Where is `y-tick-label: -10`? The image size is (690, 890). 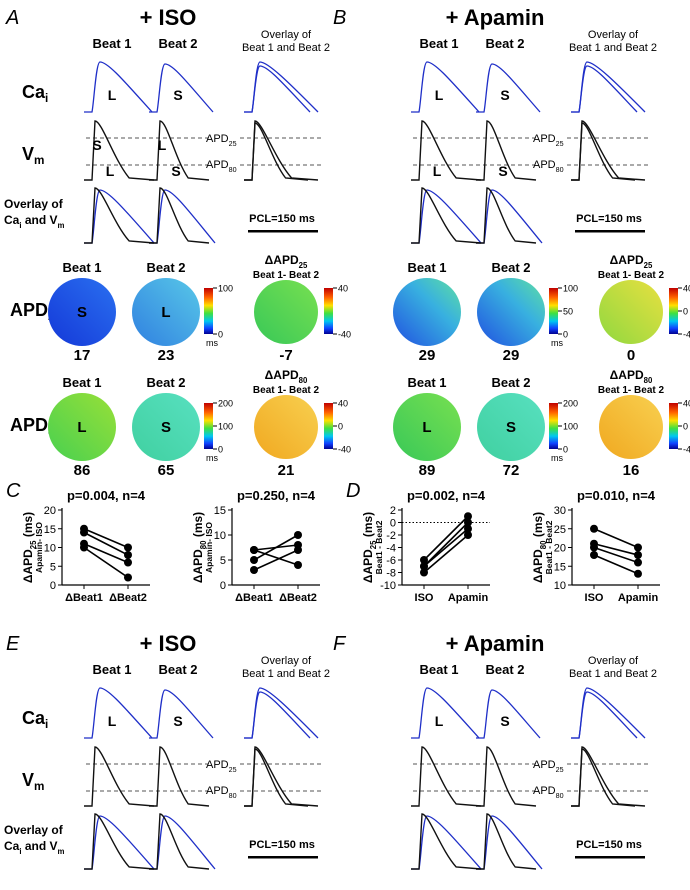 y-tick-label: -10 is located at coordinates (388, 586).